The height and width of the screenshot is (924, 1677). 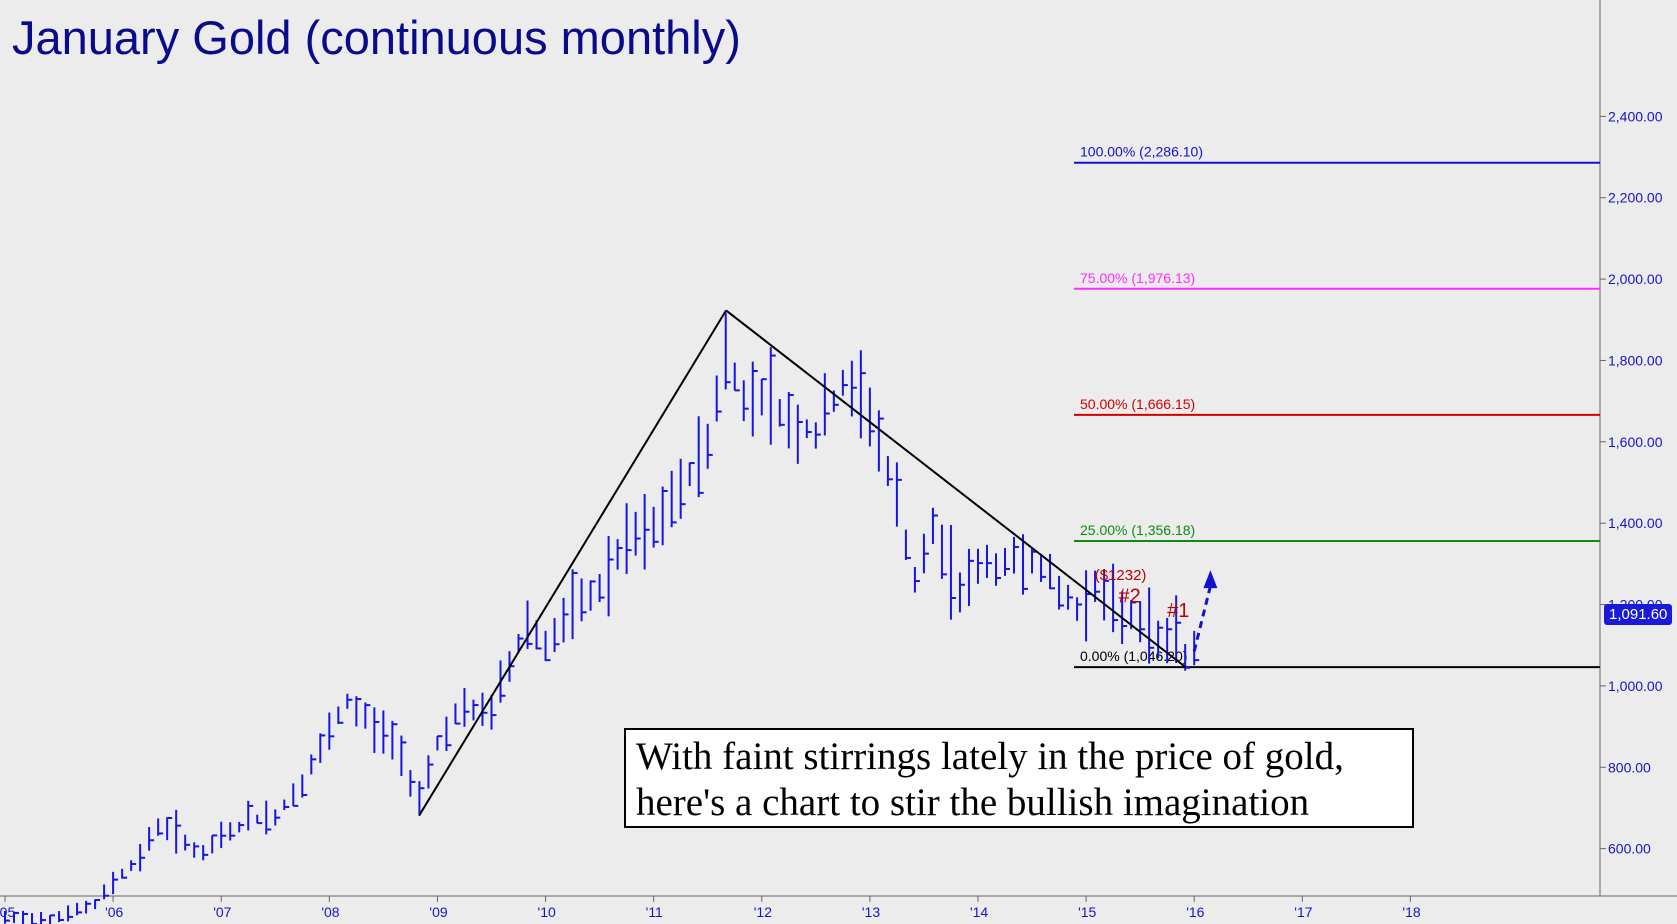 I want to click on x-tick-label: '11, so click(x=654, y=912).